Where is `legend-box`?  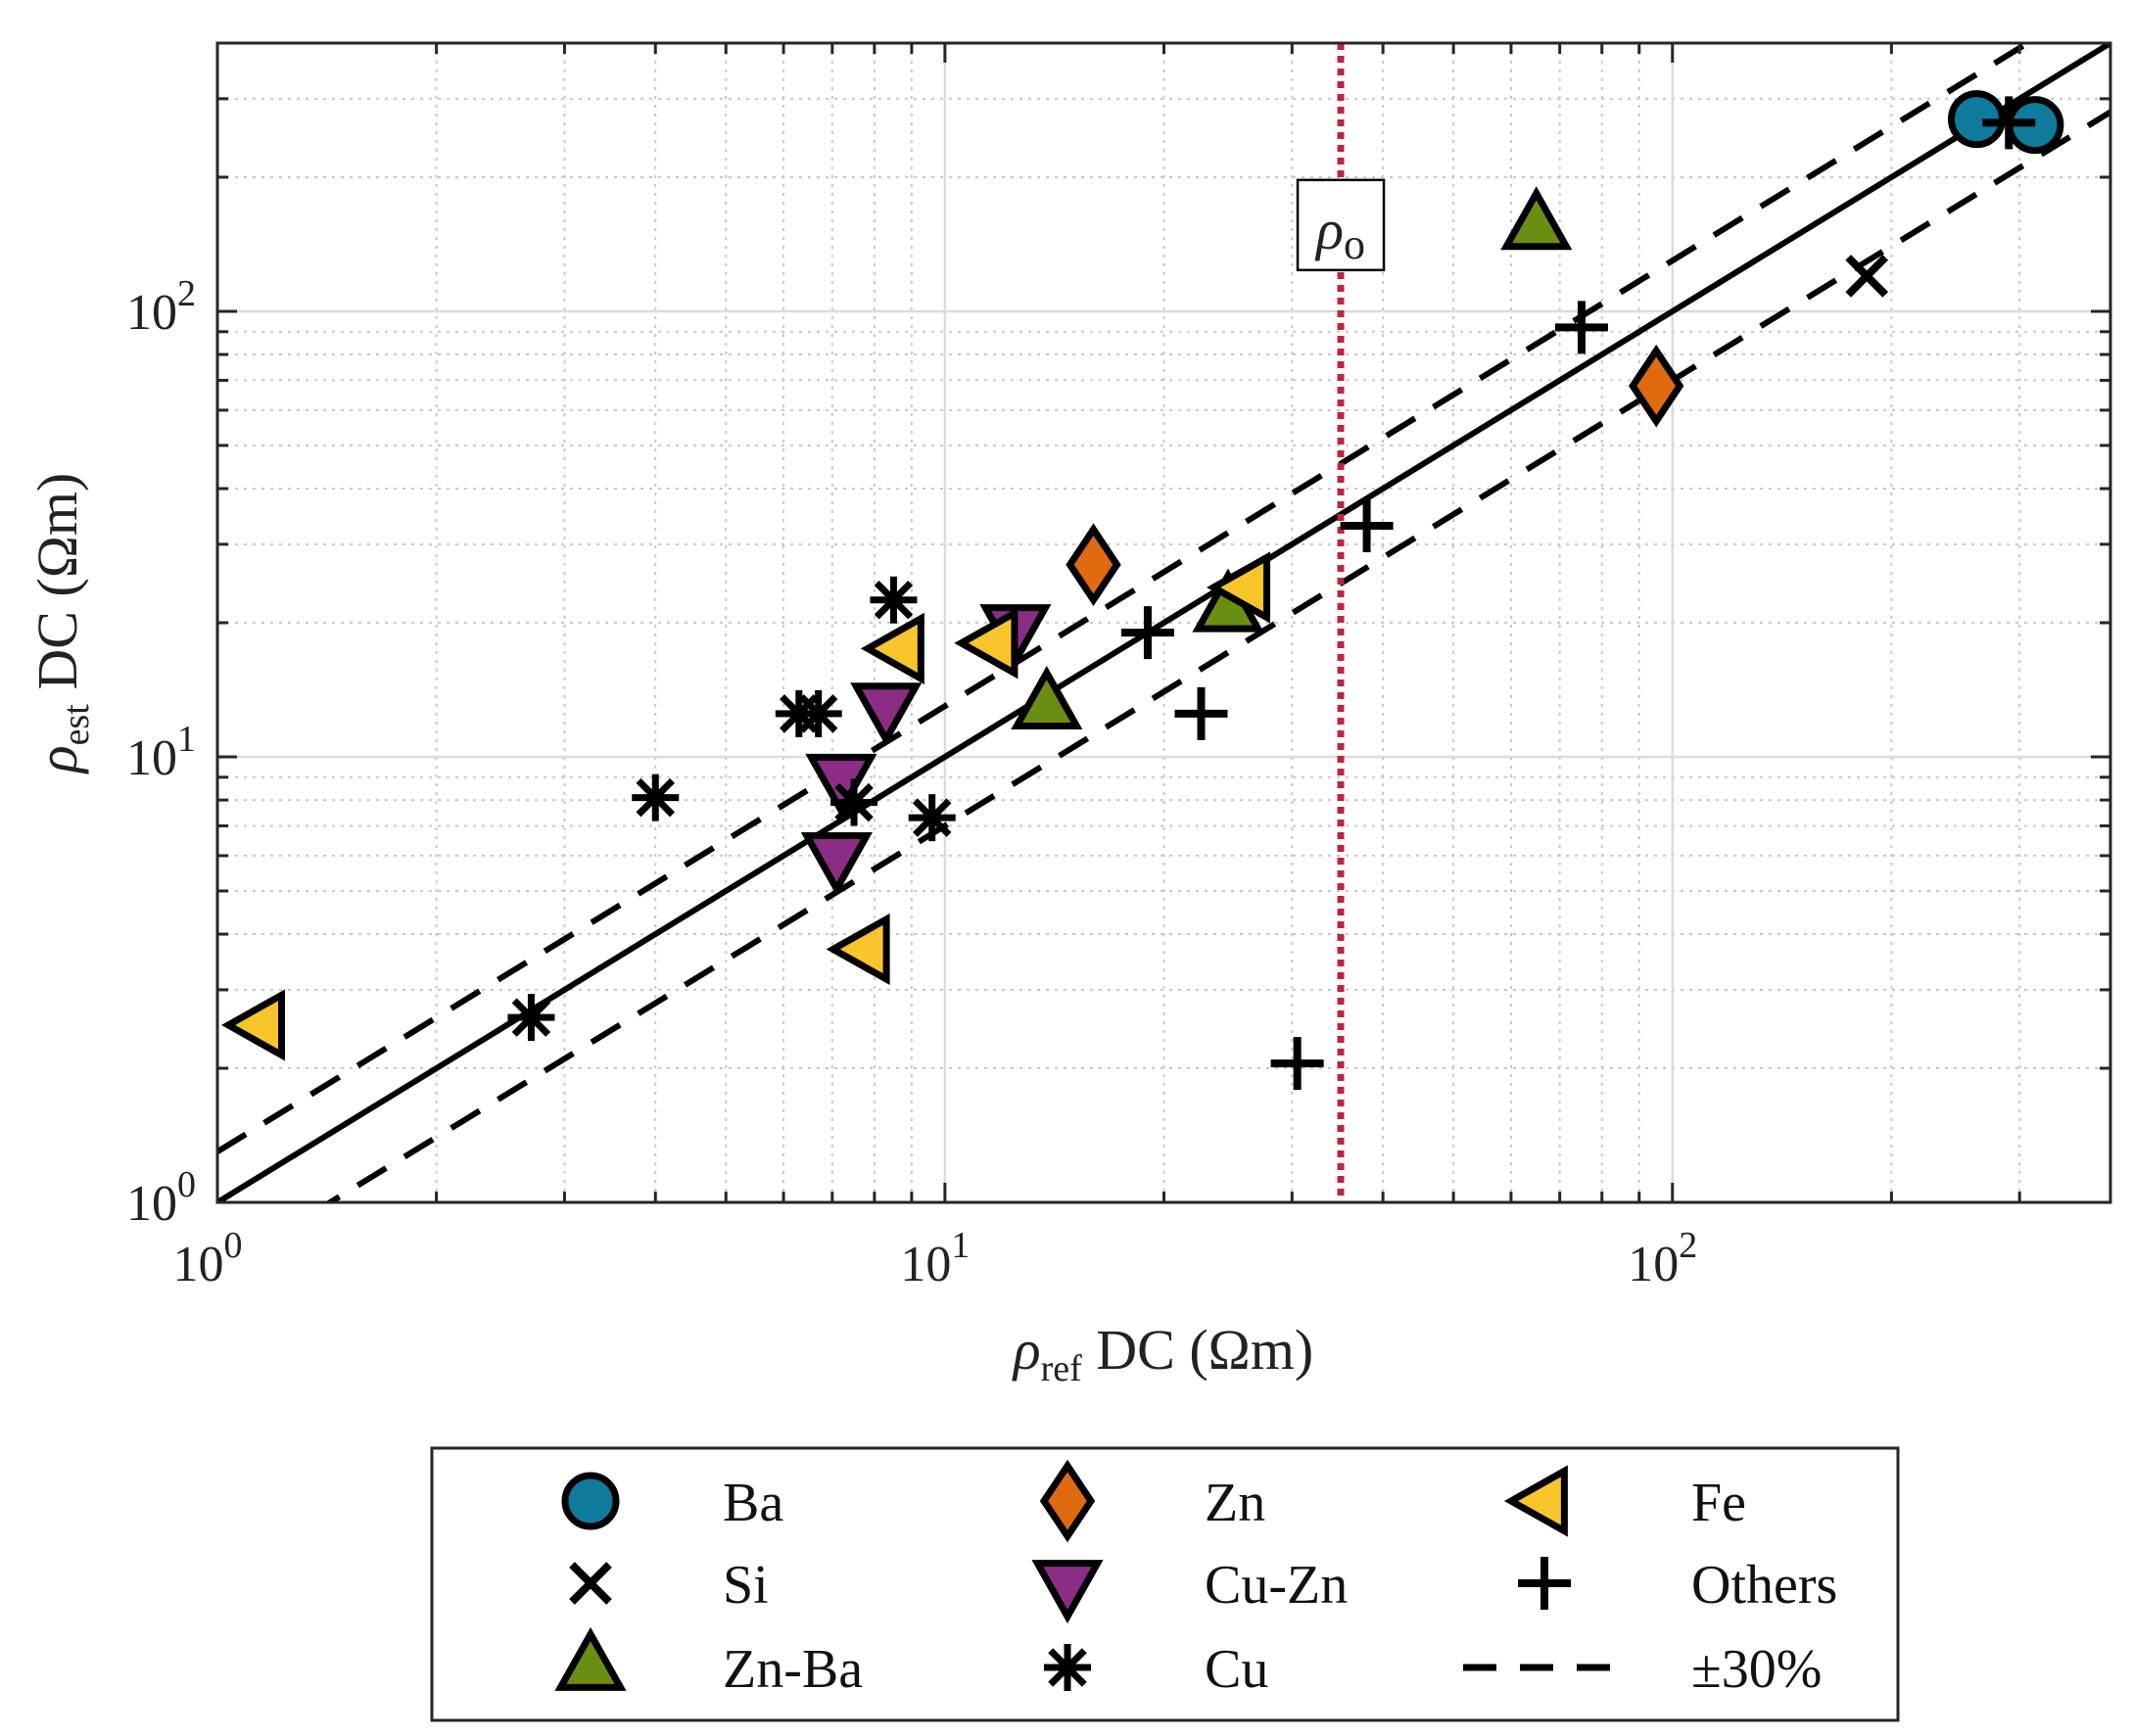
legend-box is located at coordinates (1165, 1584).